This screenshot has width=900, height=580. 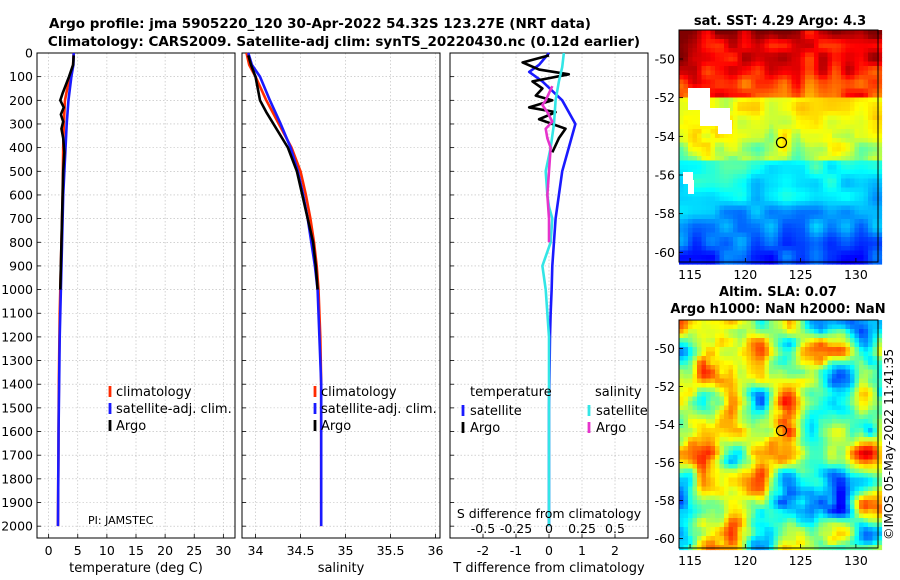 What do you see at coordinates (777, 309) in the screenshot?
I see `sla-map-title2: Argo h1000: NaN h2000: NaN` at bounding box center [777, 309].